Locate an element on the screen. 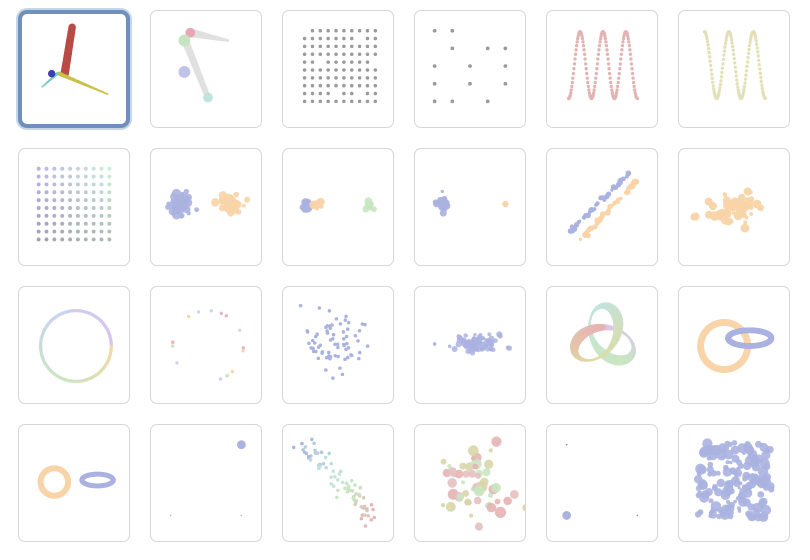 This screenshot has width=810, height=560. thumbnail-plot is located at coordinates (207, 478).